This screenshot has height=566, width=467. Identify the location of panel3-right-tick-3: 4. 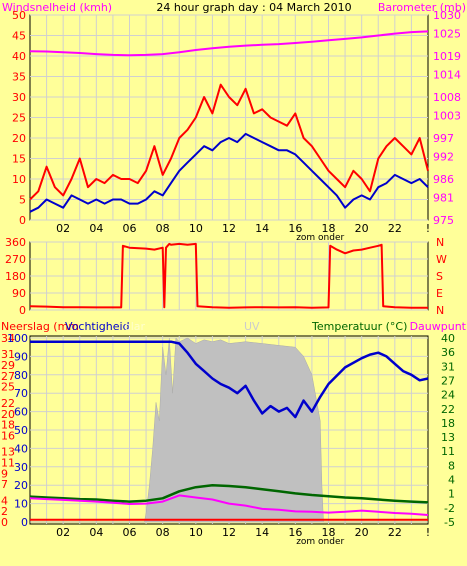
(451, 480).